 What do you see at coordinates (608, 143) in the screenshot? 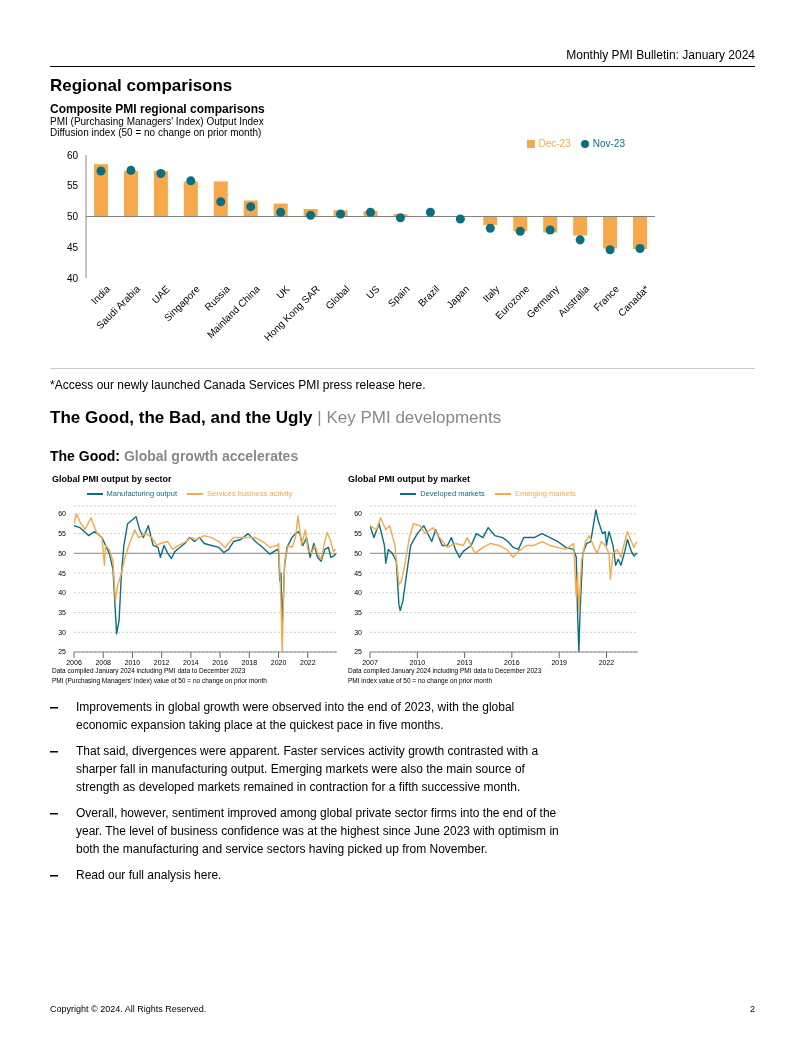
I see `legend-label: Nov-23` at bounding box center [608, 143].